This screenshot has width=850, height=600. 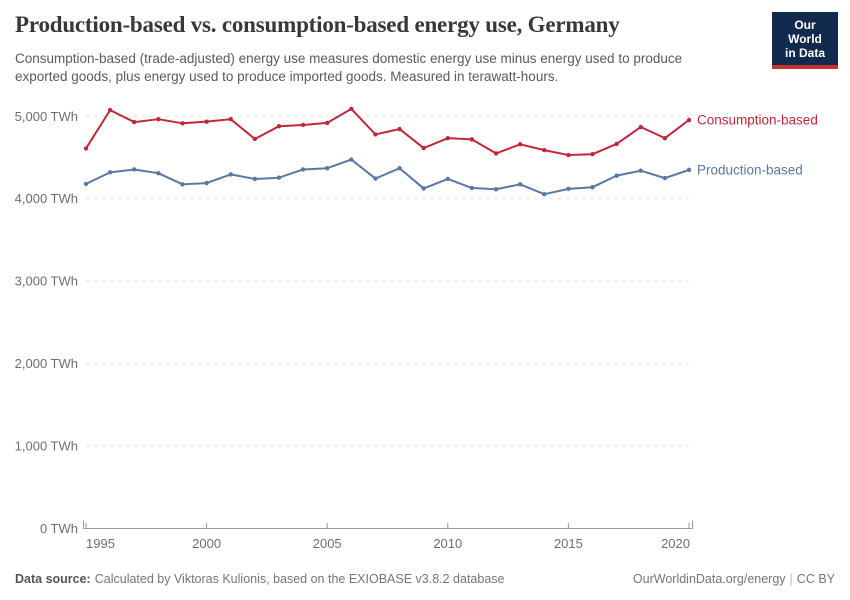 What do you see at coordinates (592, 154) in the screenshot?
I see `data-point-consumption-based-2016` at bounding box center [592, 154].